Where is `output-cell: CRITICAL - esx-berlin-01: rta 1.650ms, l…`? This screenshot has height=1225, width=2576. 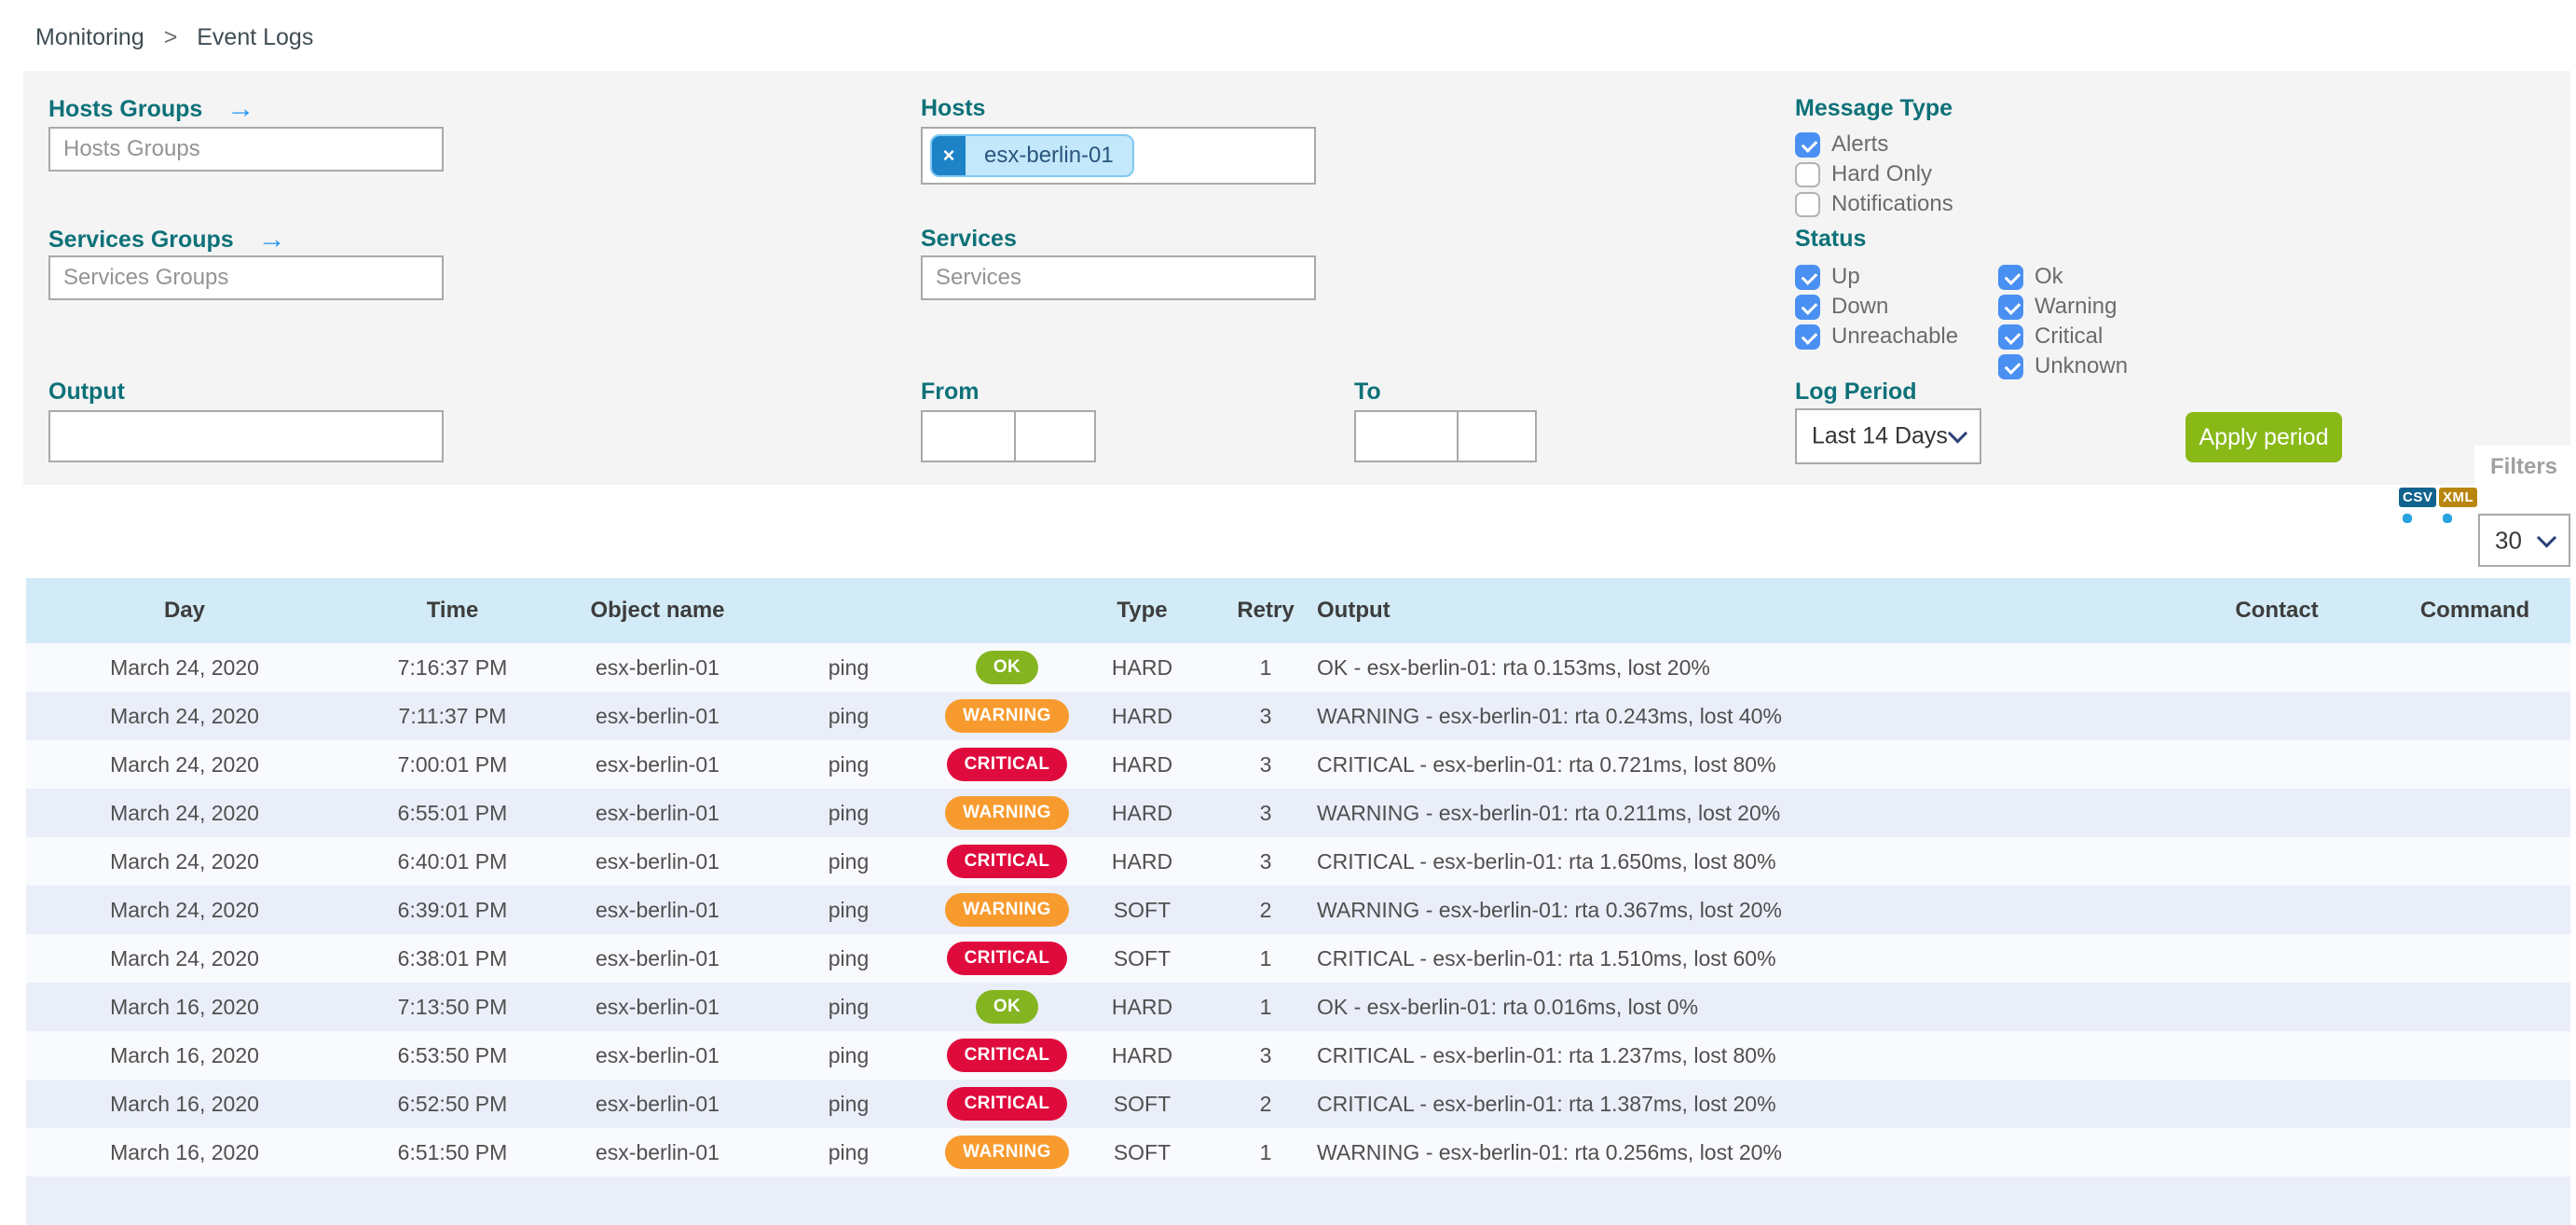
output-cell: CRITICAL - esx-berlin-01: rta 1.650ms, l… is located at coordinates (1546, 861).